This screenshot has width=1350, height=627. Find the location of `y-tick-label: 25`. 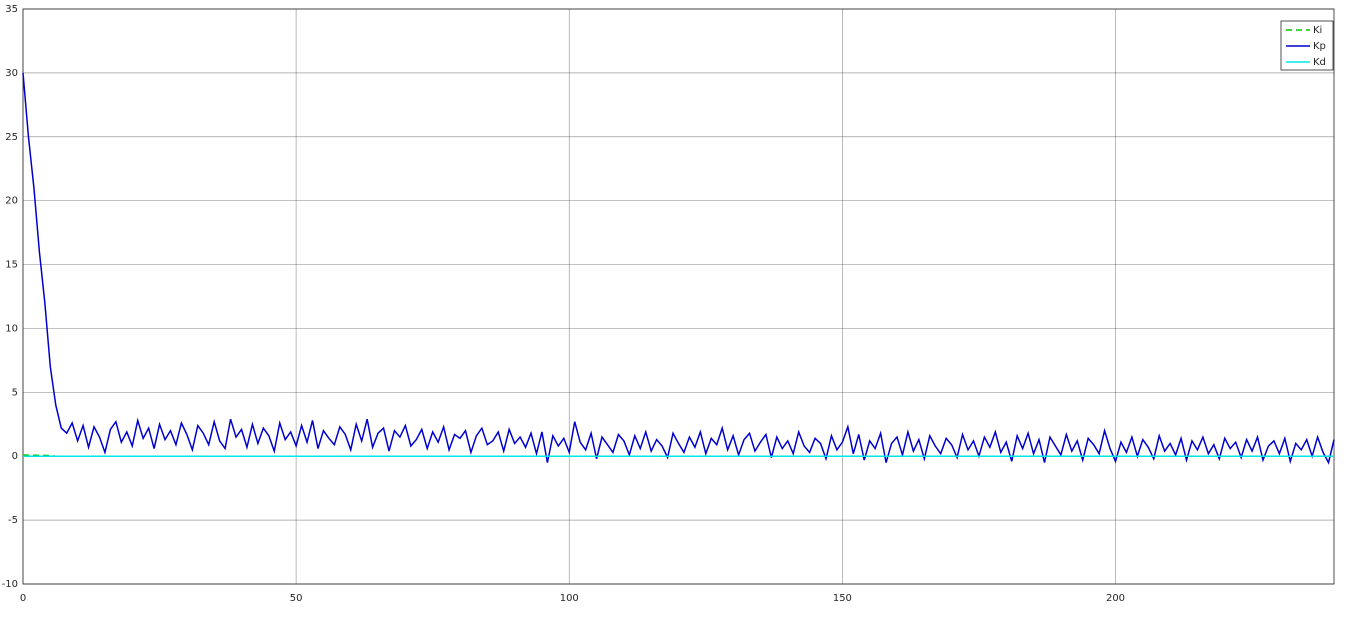

y-tick-label: 25 is located at coordinates (11, 137).